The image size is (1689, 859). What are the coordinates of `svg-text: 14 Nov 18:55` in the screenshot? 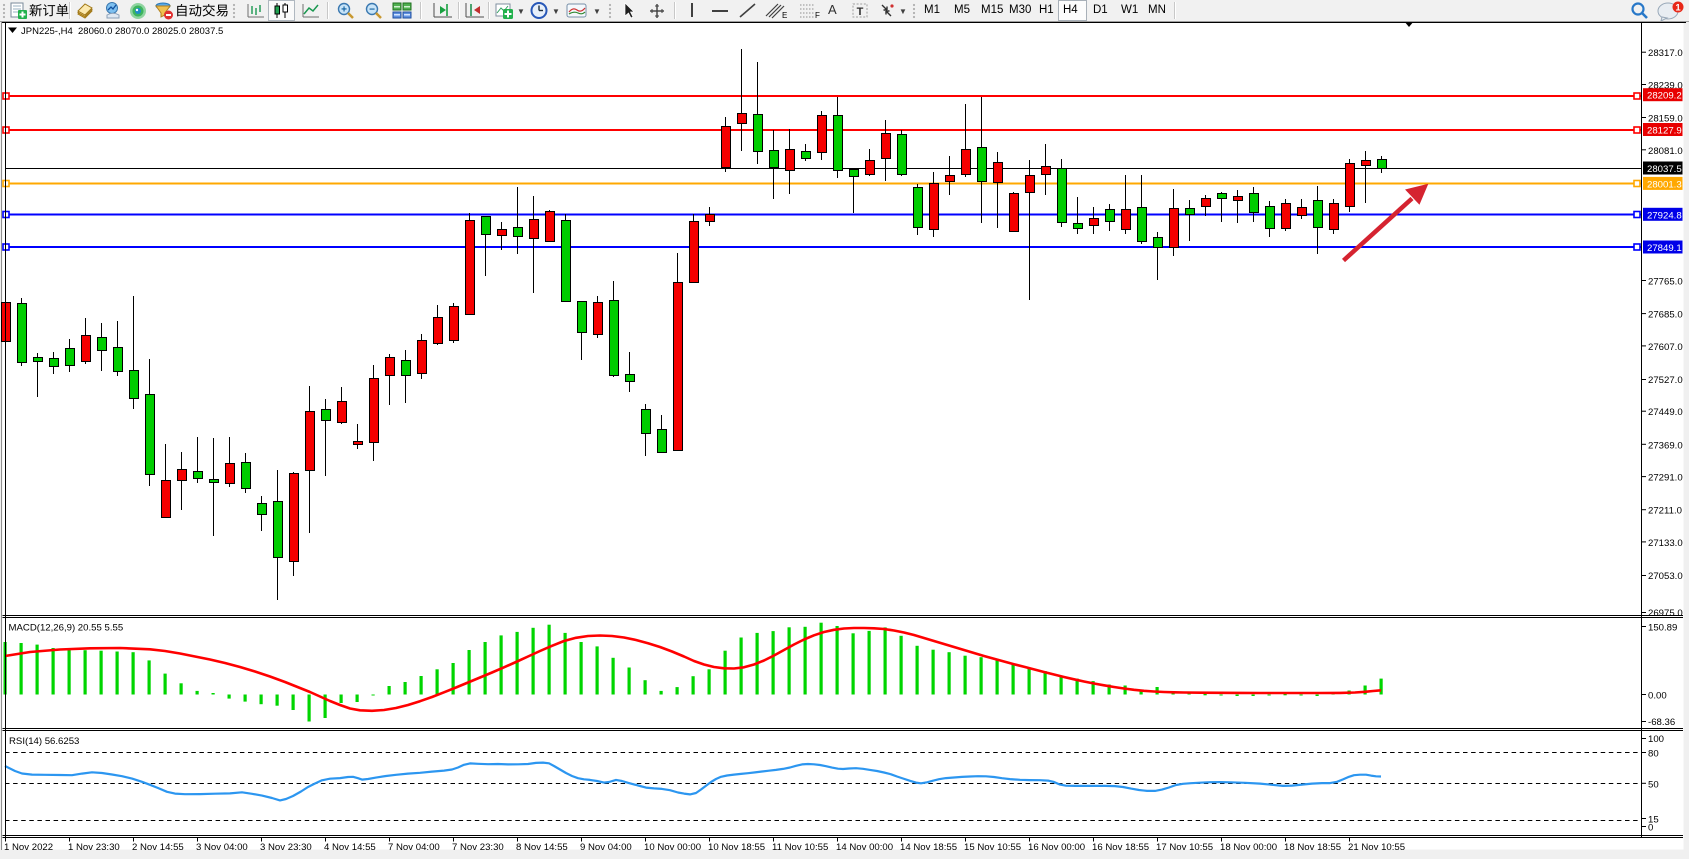 It's located at (928, 847).